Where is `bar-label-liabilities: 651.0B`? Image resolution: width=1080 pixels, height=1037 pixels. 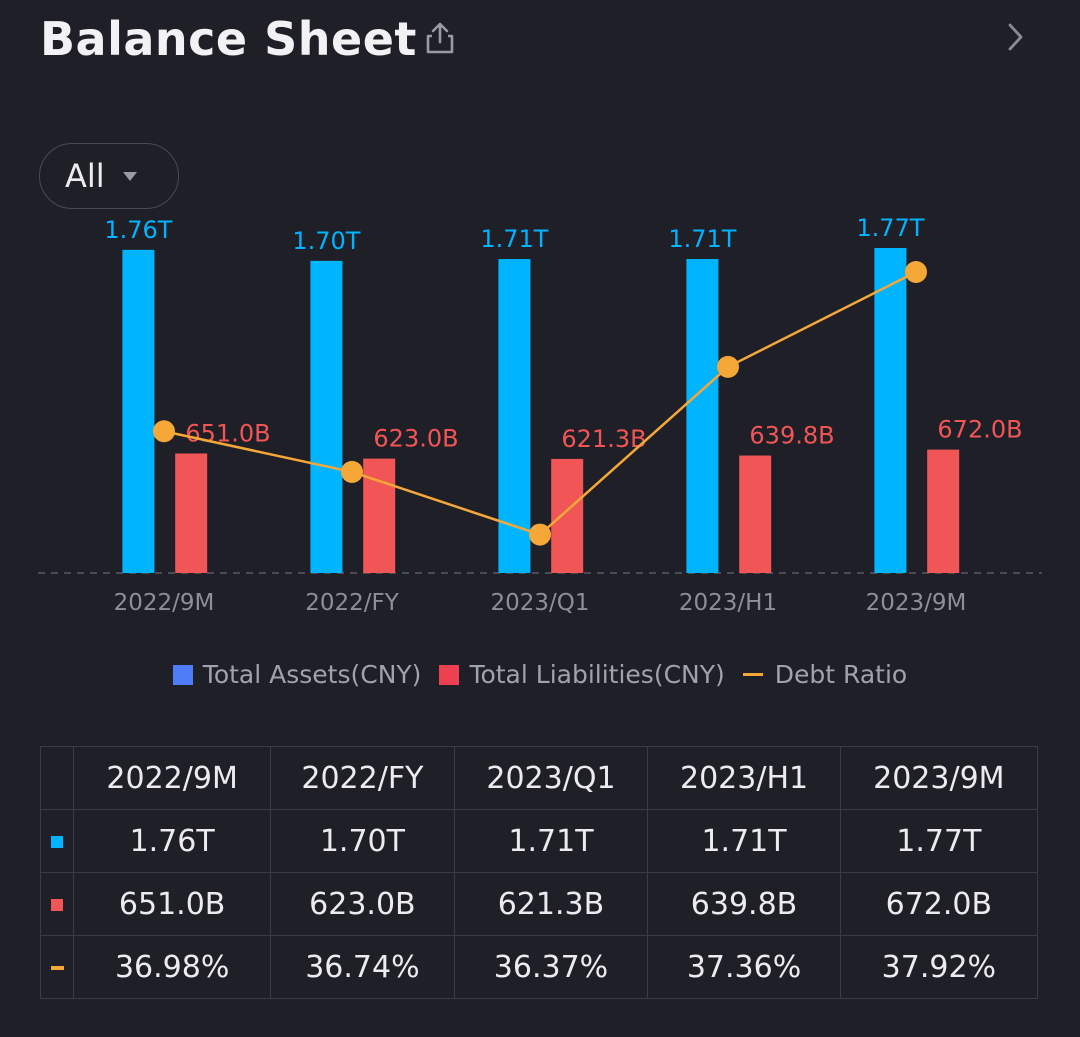
bar-label-liabilities: 651.0B is located at coordinates (227, 433).